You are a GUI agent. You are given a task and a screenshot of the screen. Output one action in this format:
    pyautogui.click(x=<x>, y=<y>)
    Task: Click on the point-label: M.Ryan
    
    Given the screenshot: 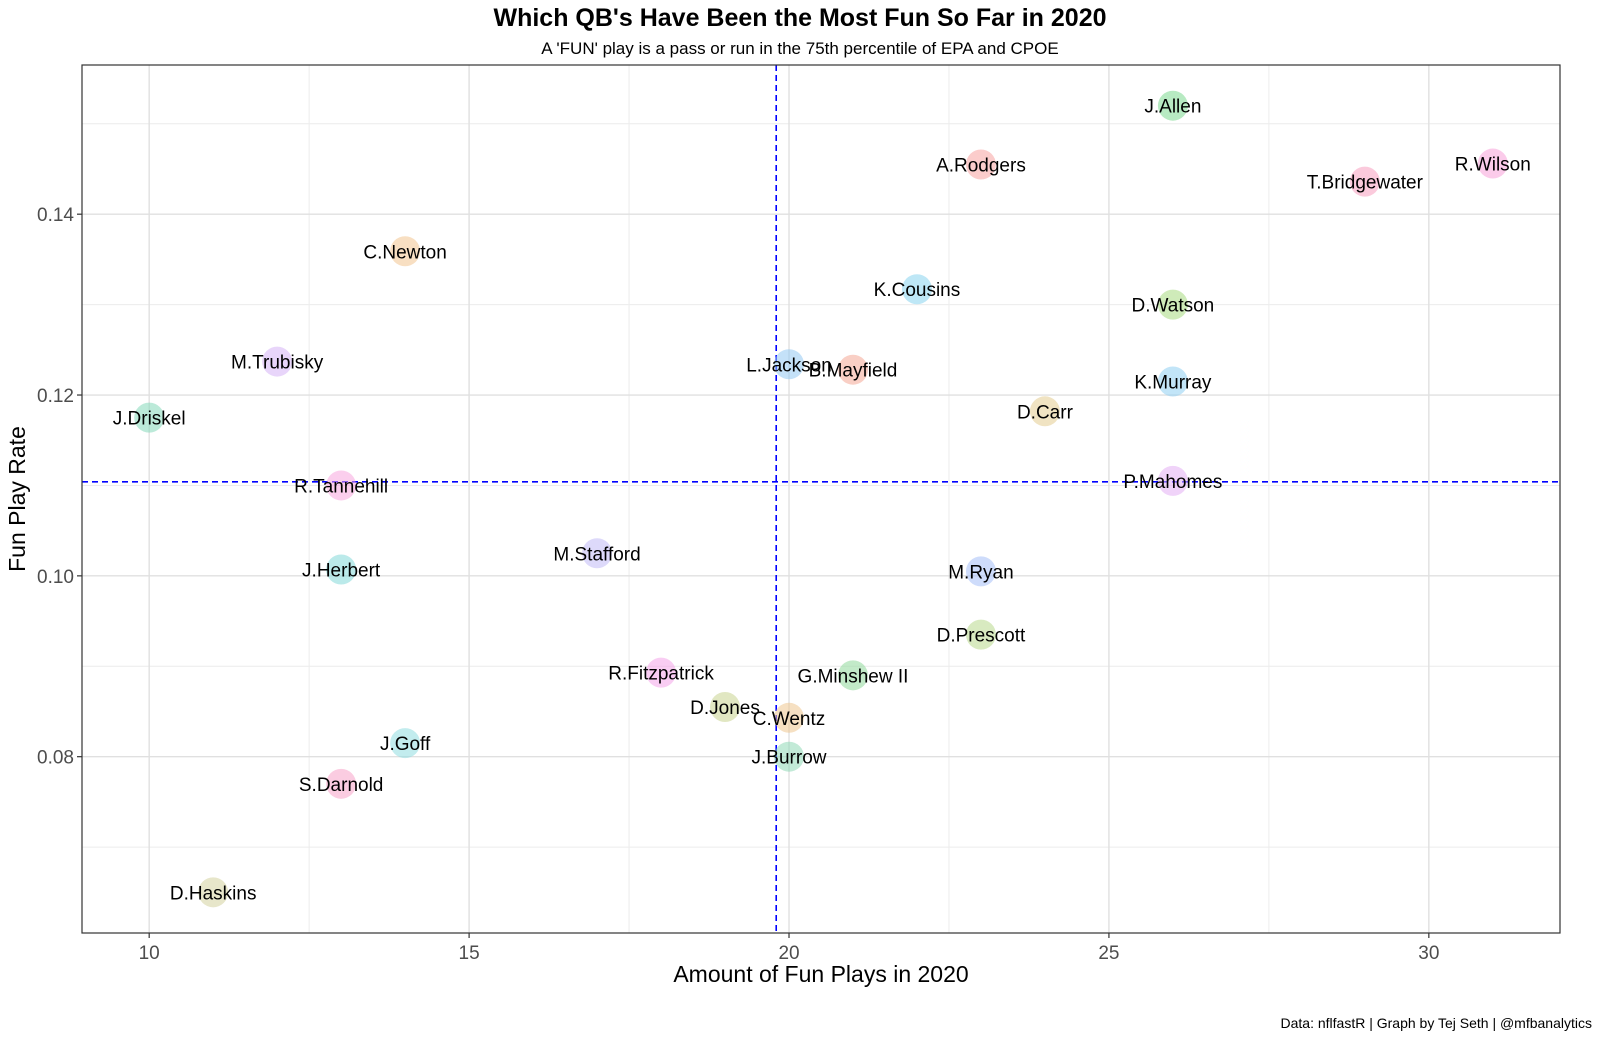 What is the action you would take?
    pyautogui.click(x=980, y=572)
    